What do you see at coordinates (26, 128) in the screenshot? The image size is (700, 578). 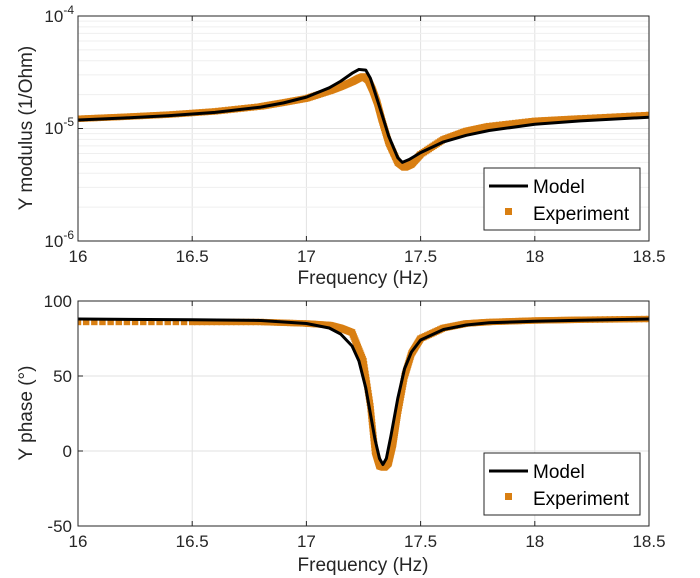 I see `modulus-y-axis-label: Y modulus (1/Ohm)` at bounding box center [26, 128].